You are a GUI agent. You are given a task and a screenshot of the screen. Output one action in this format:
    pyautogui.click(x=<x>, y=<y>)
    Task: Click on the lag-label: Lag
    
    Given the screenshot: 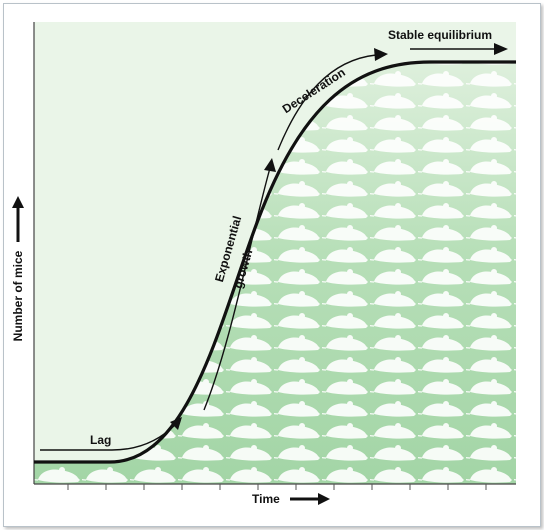 What is the action you would take?
    pyautogui.click(x=100, y=440)
    